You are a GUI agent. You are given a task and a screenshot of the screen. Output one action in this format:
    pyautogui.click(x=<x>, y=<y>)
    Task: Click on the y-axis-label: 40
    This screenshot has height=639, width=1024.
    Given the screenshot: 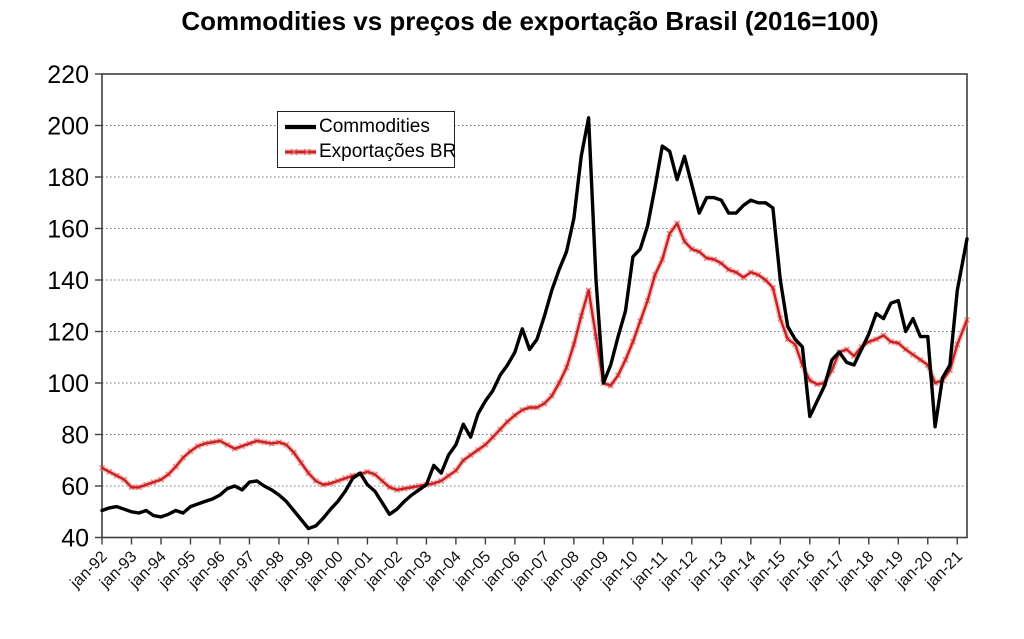 What is the action you would take?
    pyautogui.click(x=75, y=539)
    